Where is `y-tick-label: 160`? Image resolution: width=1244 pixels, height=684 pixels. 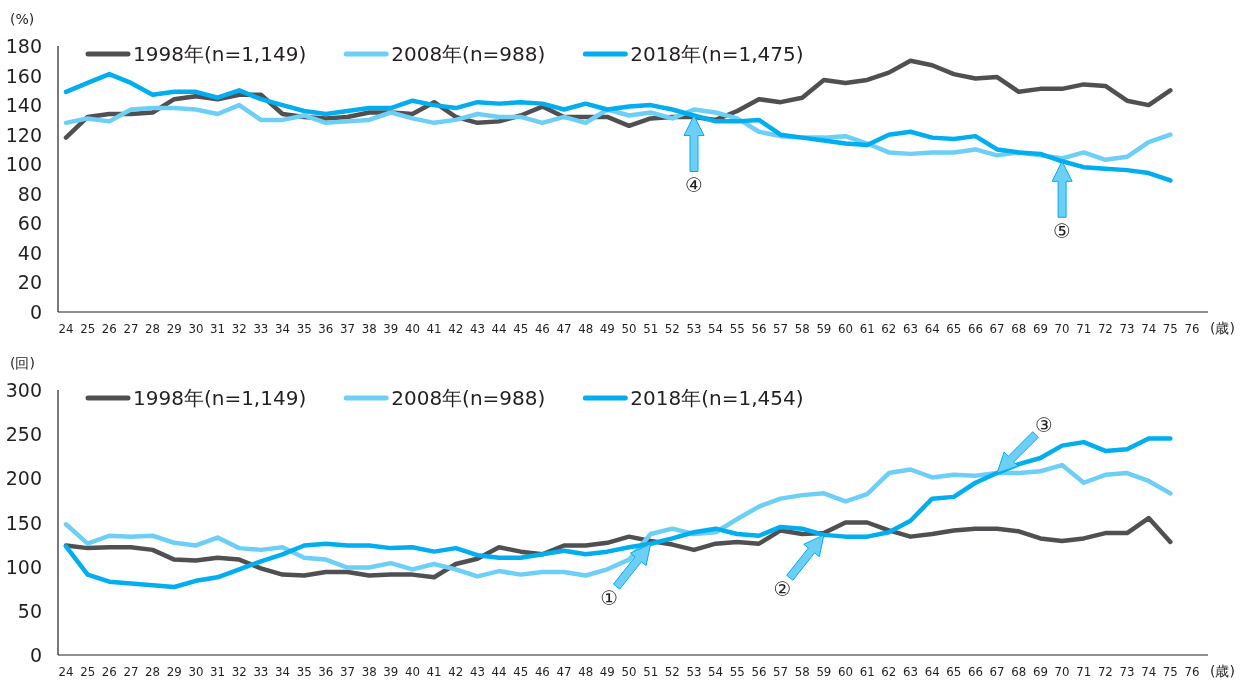 y-tick-label: 160 is located at coordinates (23, 75).